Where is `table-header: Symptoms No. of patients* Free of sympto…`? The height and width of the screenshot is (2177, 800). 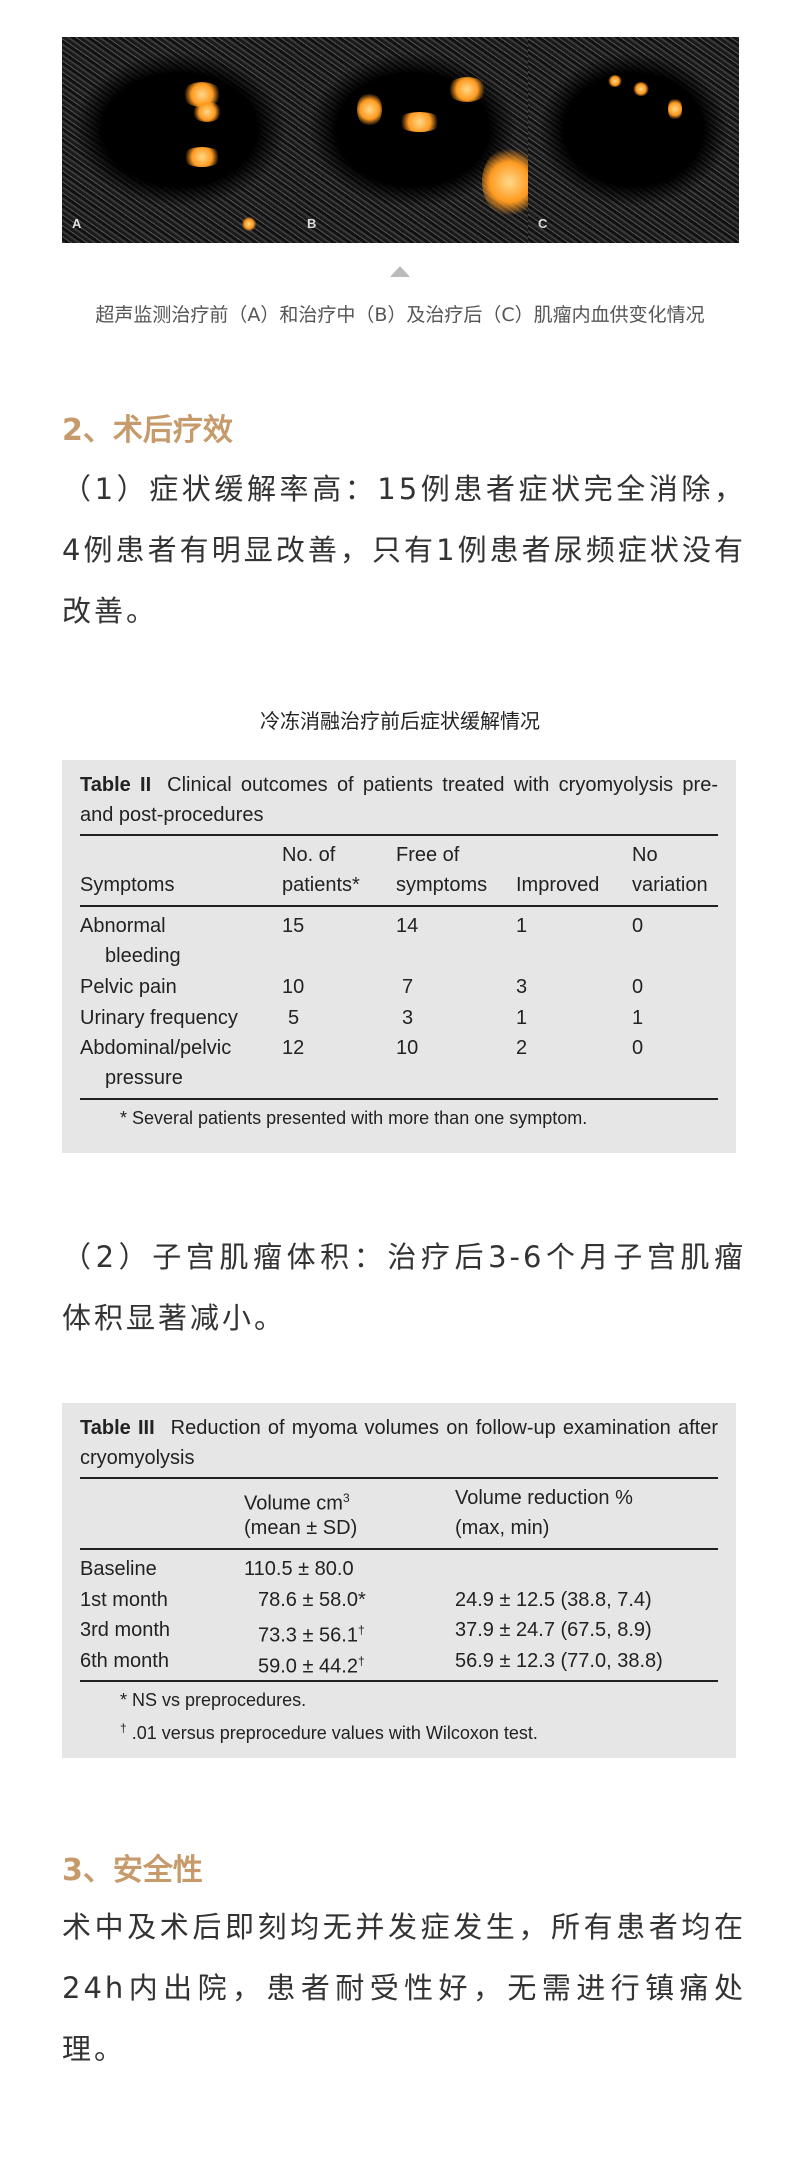
table-header: Symptoms No. of patients* Free of sympto… is located at coordinates (394, 870).